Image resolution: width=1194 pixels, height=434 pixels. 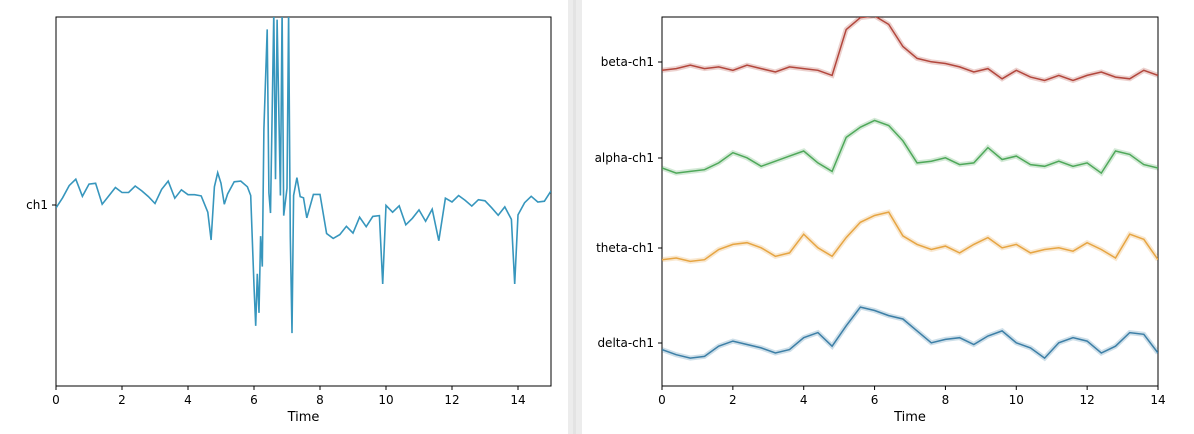 I want to click on series-line-alpha-ch1, so click(x=910, y=147).